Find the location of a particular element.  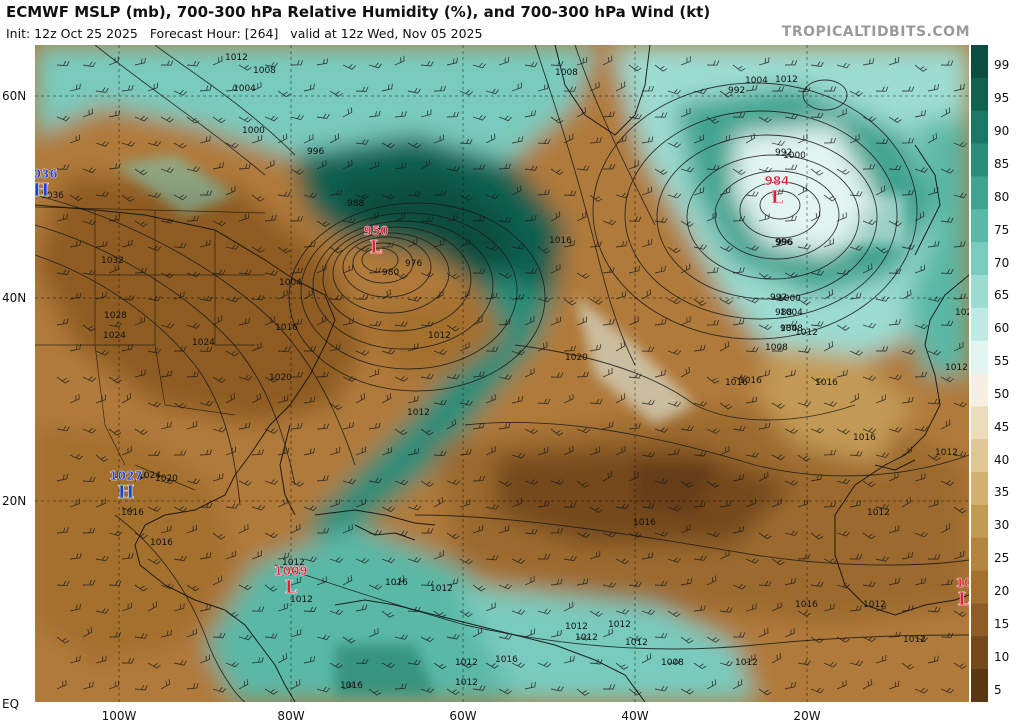

isobar-label: 1012 is located at coordinates (914, 640).